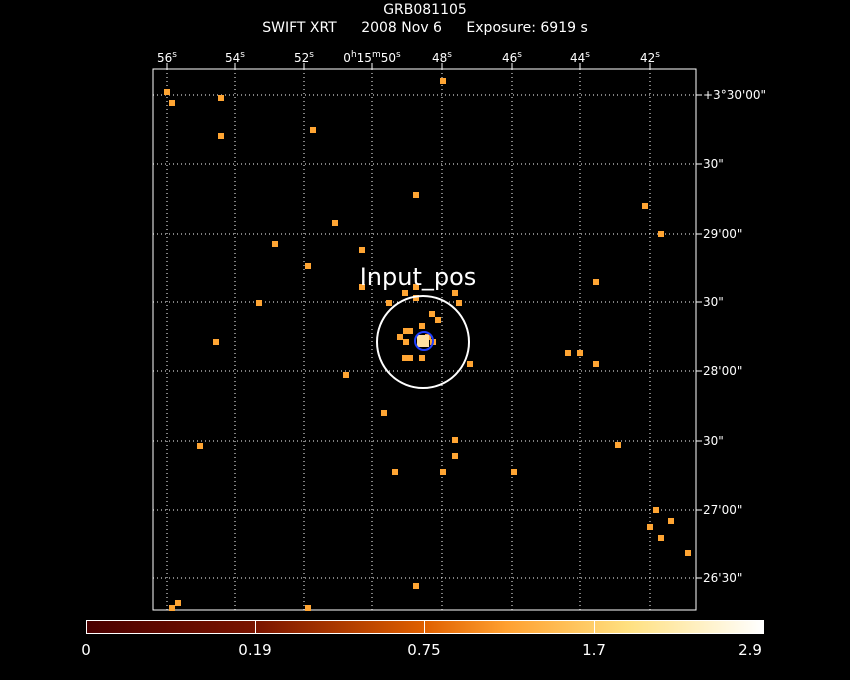  I want to click on ra-tick-label: 44s, so click(580, 57).